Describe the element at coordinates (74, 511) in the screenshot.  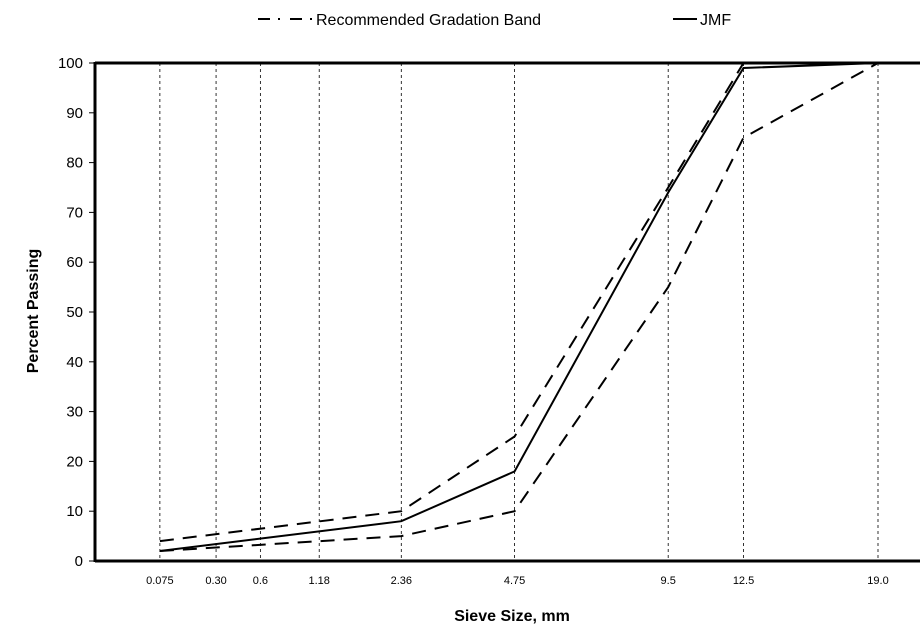
I see `y-tick-label-10: 10` at that location.